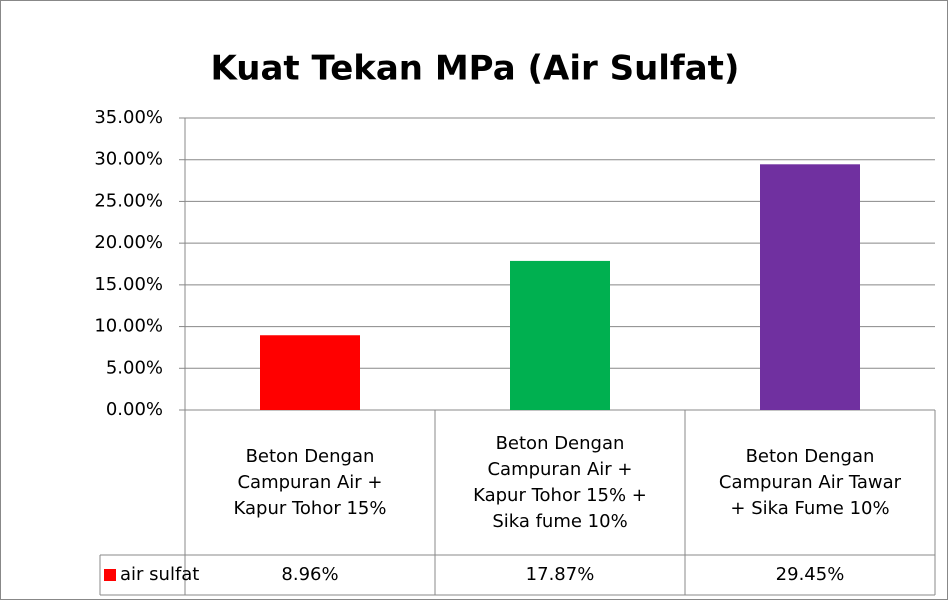 This screenshot has height=601, width=950. What do you see at coordinates (560, 574) in the screenshot?
I see `data-label: 17.87%` at bounding box center [560, 574].